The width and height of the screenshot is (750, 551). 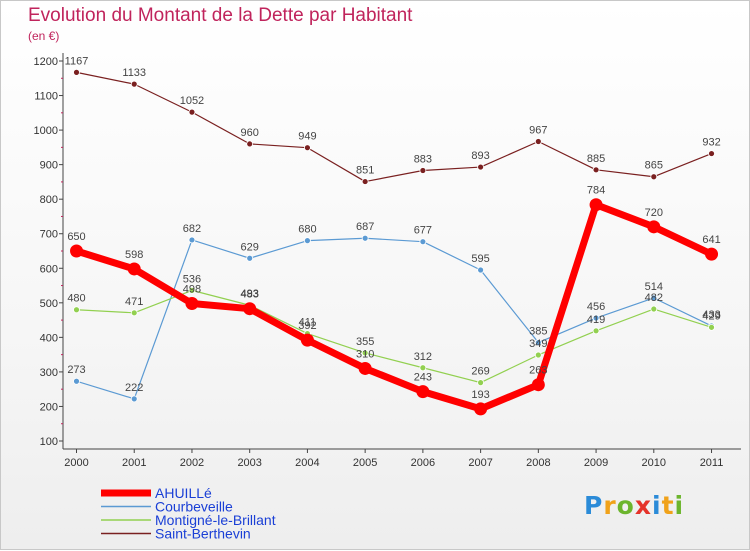 I want to click on data-label: 960, so click(x=250, y=133).